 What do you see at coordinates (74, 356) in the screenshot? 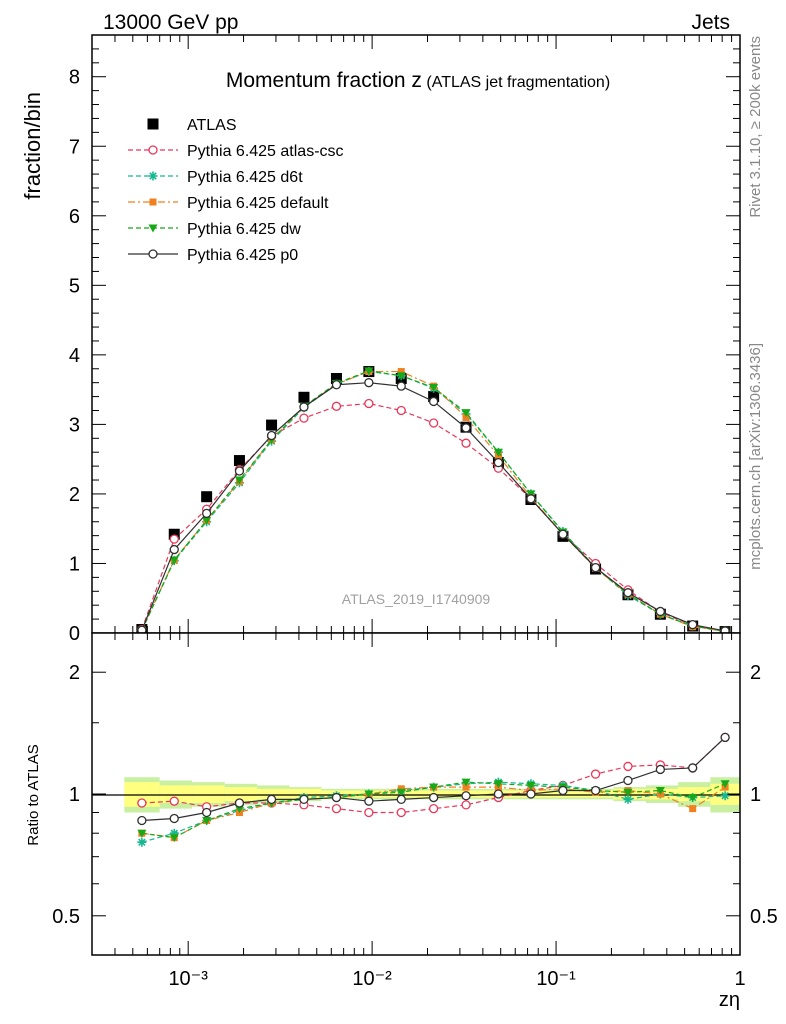
I see `y-tick-label: 4` at bounding box center [74, 356].